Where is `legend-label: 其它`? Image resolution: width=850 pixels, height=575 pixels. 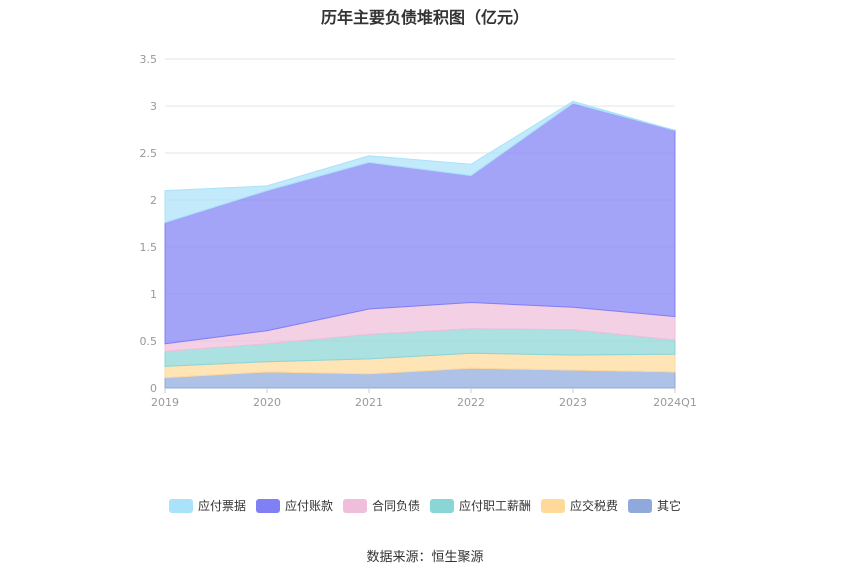 legend-label: 其它 is located at coordinates (669, 506).